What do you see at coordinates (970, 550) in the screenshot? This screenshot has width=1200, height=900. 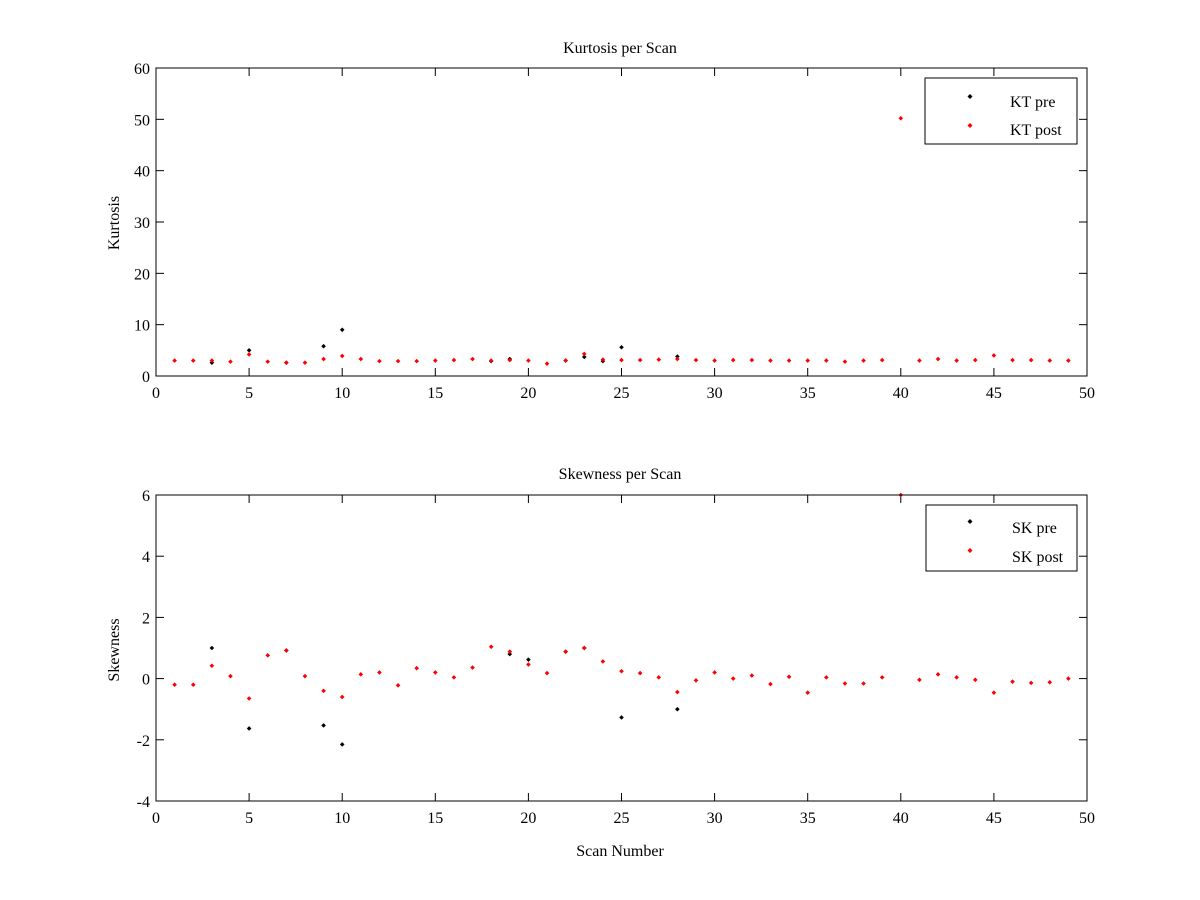 I see `skewness-legend-post-marker` at bounding box center [970, 550].